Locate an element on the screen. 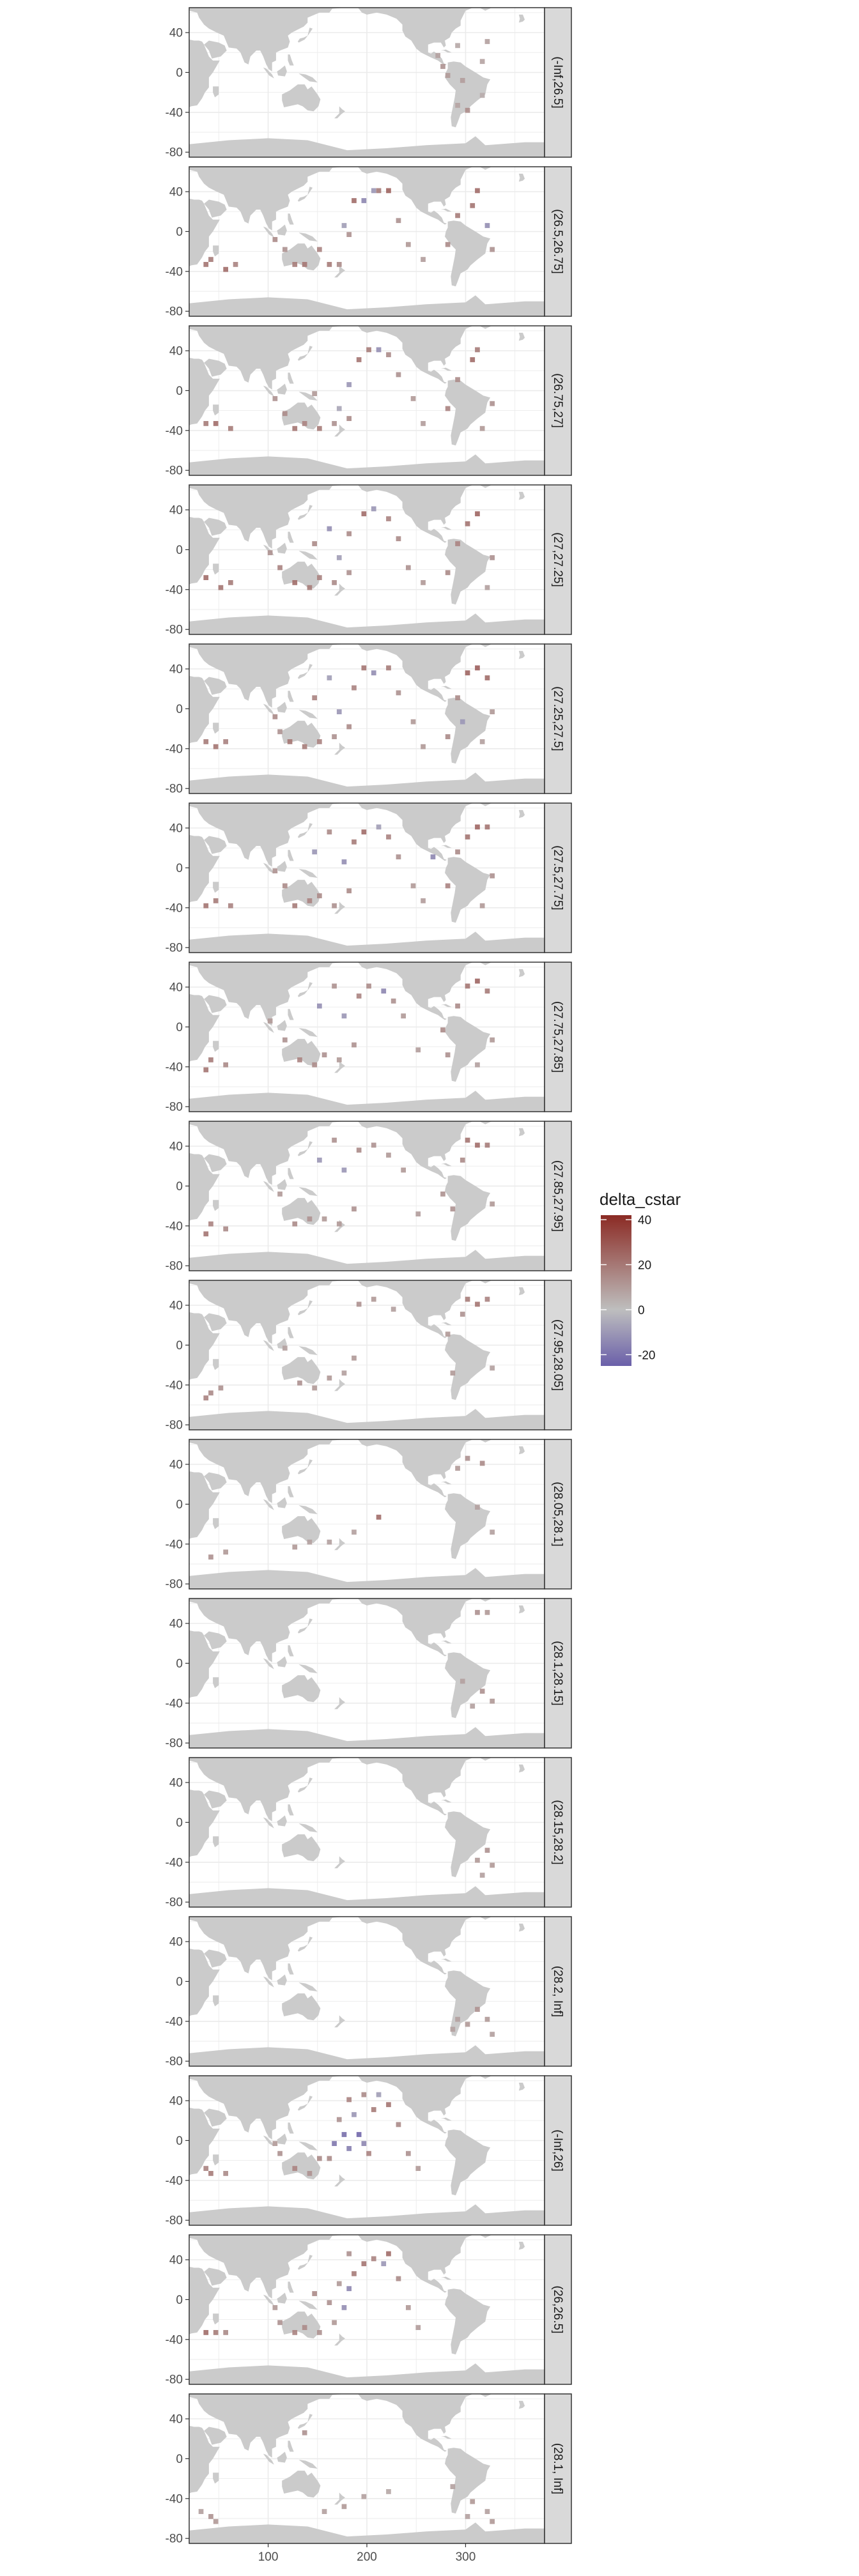 Image resolution: width=859 pixels, height=2576 pixels. facet-strip: (27.95,28.05] is located at coordinates (558, 1355).